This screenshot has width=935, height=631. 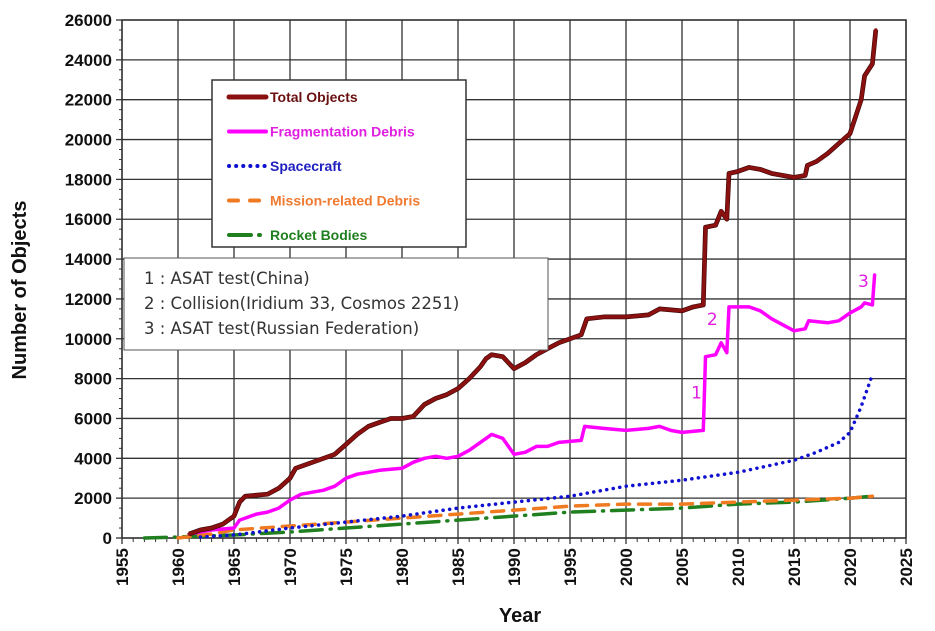 I want to click on x-tick-label: 1980, so click(x=402, y=567).